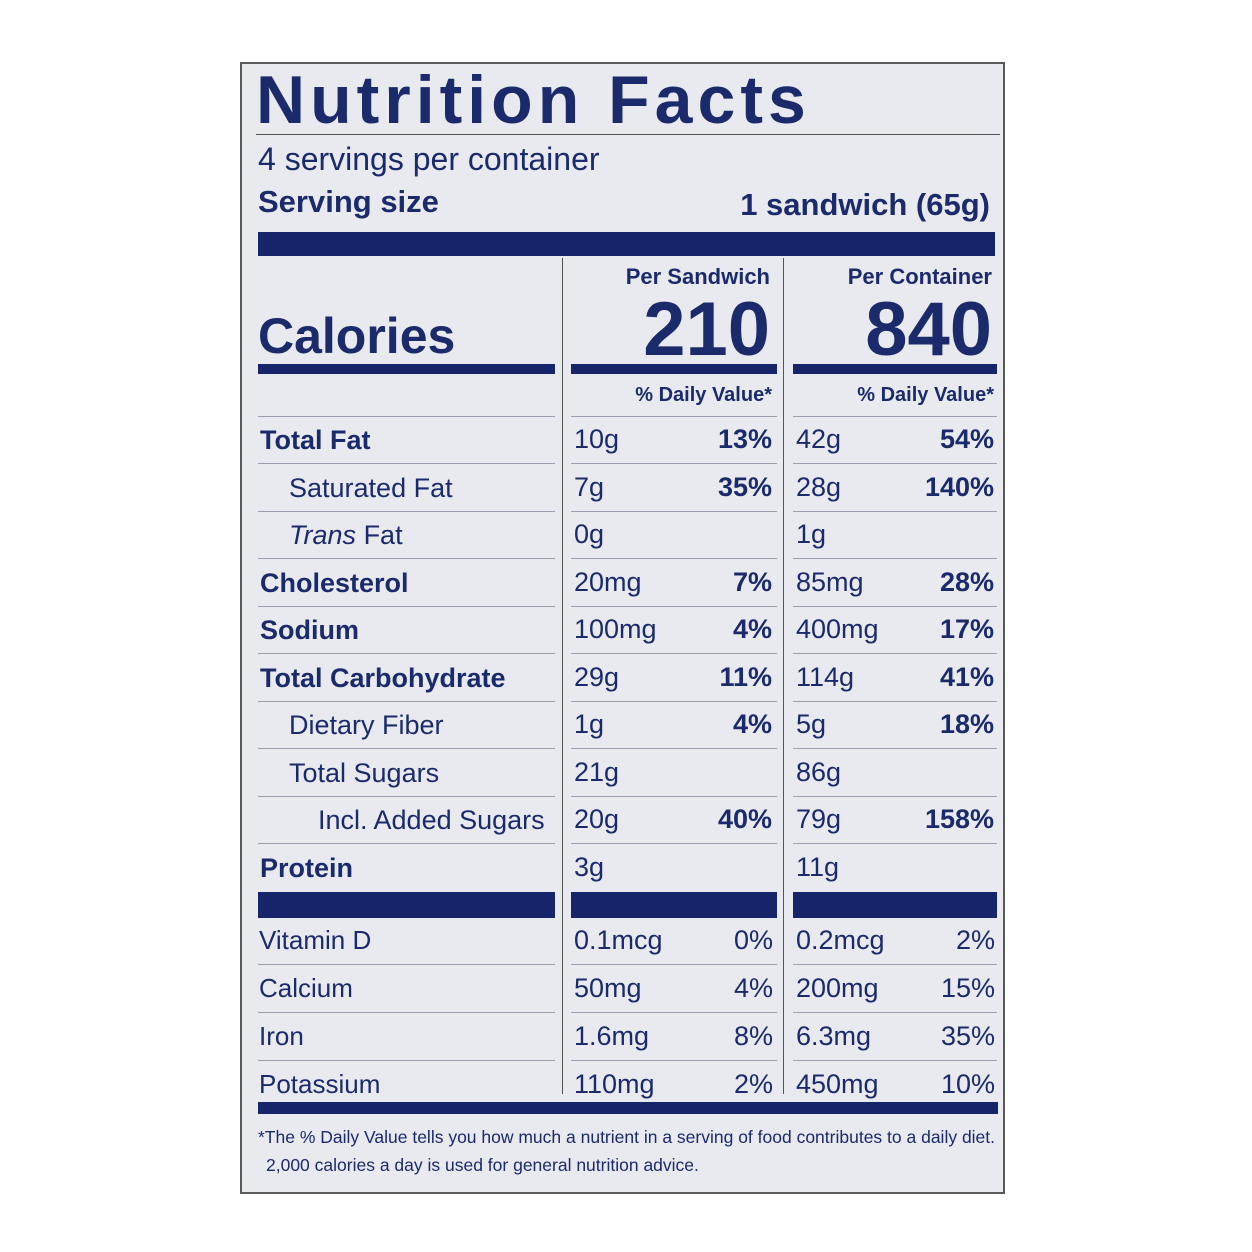  What do you see at coordinates (966, 581) in the screenshot?
I see `daily-value: 28%` at bounding box center [966, 581].